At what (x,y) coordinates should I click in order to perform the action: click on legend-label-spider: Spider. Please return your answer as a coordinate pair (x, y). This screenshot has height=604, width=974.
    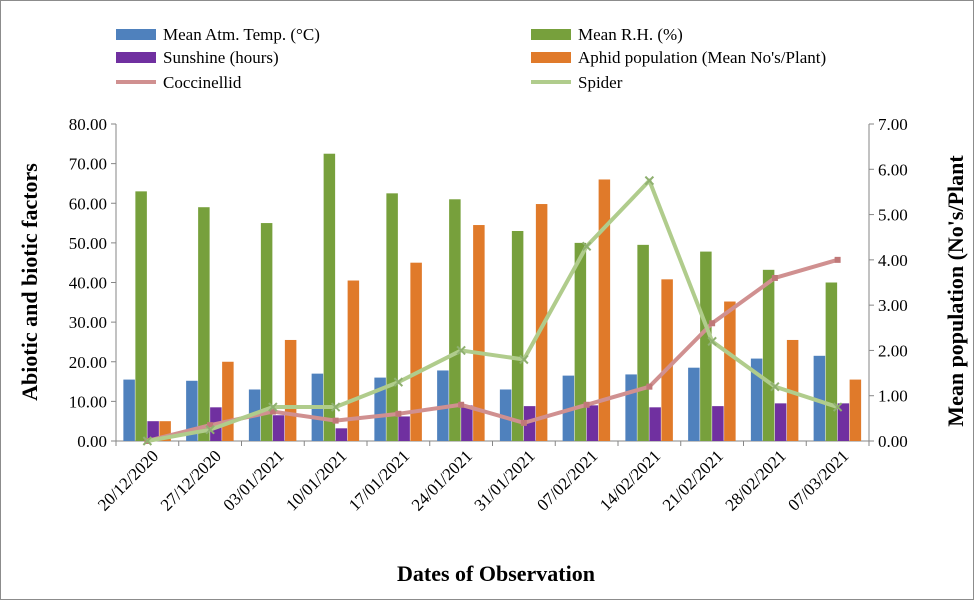
    Looking at the image, I should click on (600, 82).